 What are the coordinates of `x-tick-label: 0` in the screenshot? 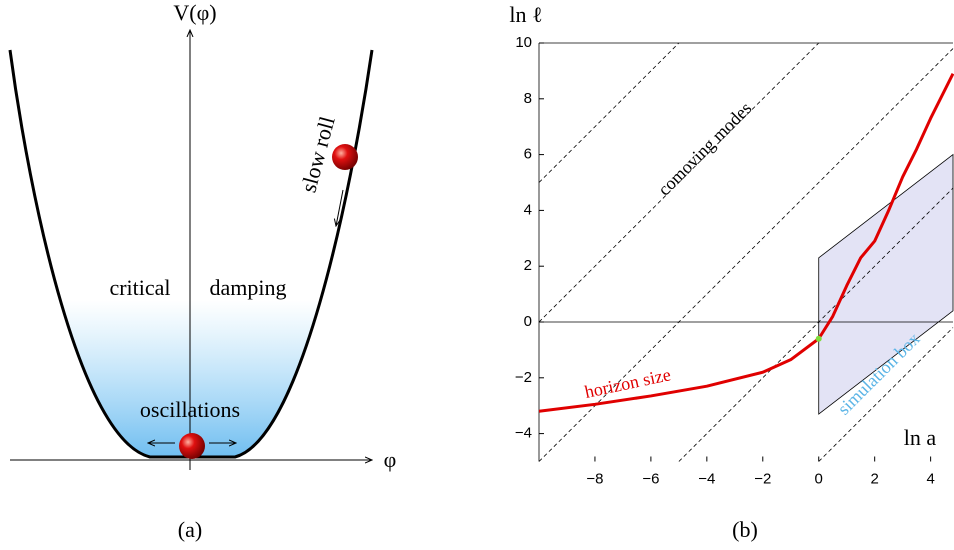 It's located at (819, 478).